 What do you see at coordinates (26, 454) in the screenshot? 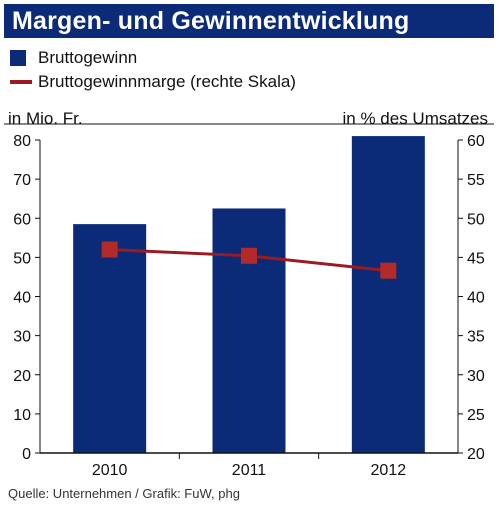
I see `y-left-tick-label: 0` at bounding box center [26, 454].